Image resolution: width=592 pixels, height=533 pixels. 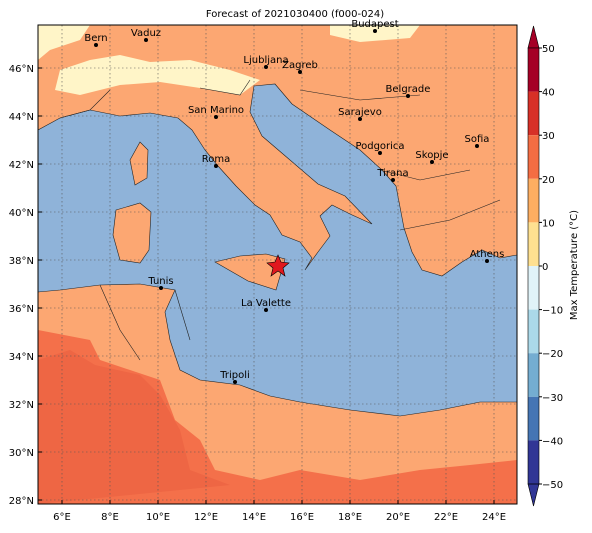 I want to click on lon-tick-label: 24°E, so click(x=494, y=517).